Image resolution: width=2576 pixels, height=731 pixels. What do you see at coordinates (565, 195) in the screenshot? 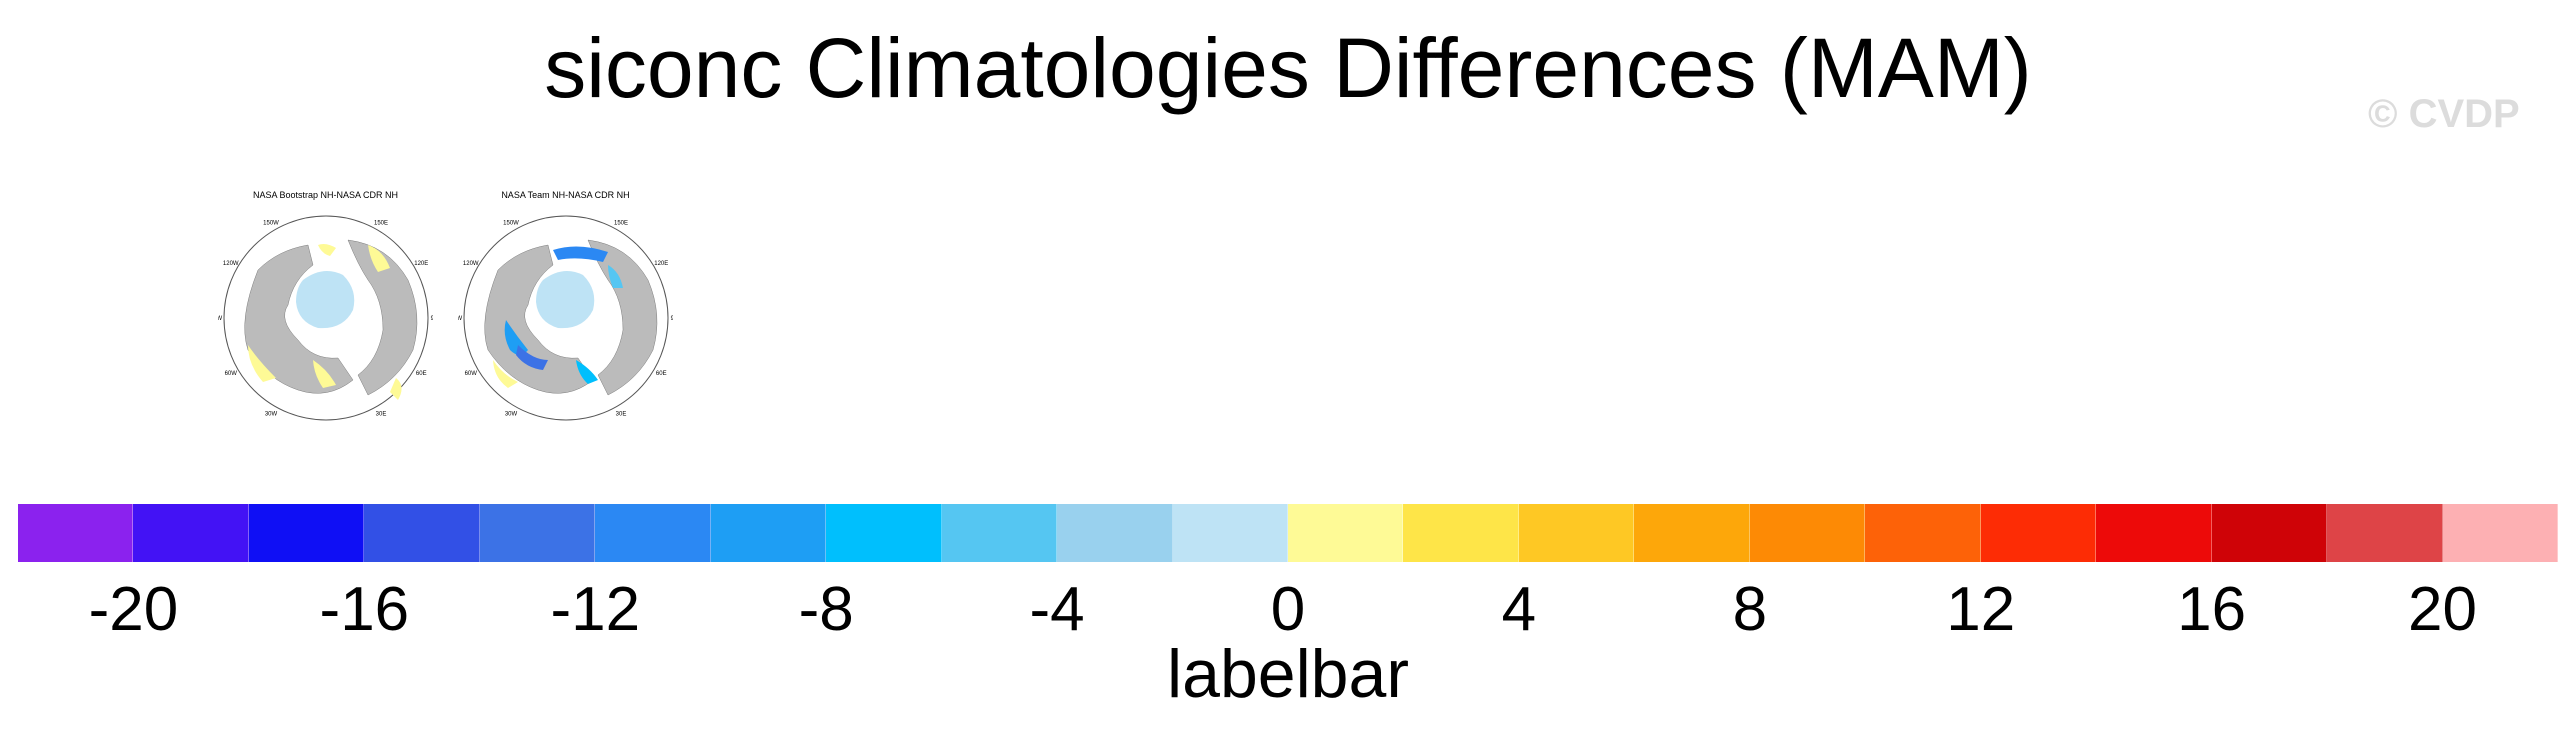
I see `panel-caption: NASA Team NH-NASA CDR NH` at bounding box center [565, 195].